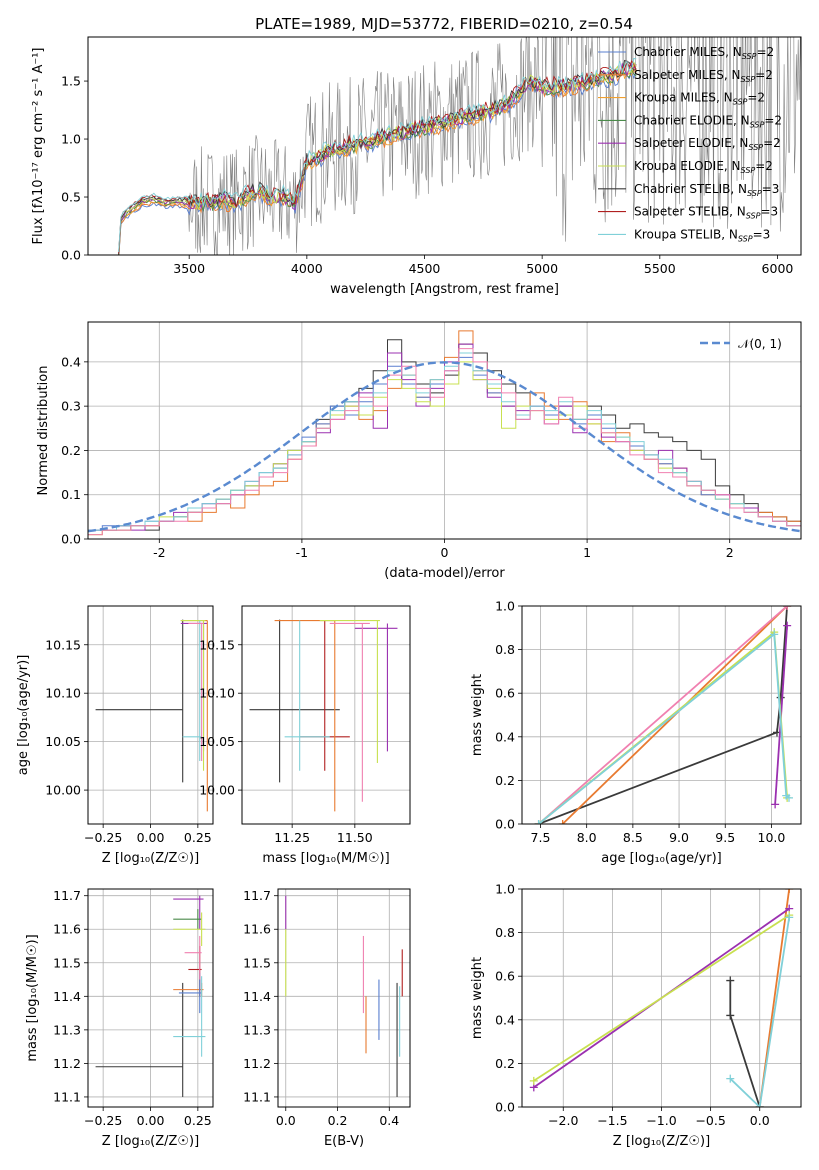 The height and width of the screenshot is (1170, 819). Describe the element at coordinates (43, 431) in the screenshot. I see `y-axis-label: Normed distribution` at that location.